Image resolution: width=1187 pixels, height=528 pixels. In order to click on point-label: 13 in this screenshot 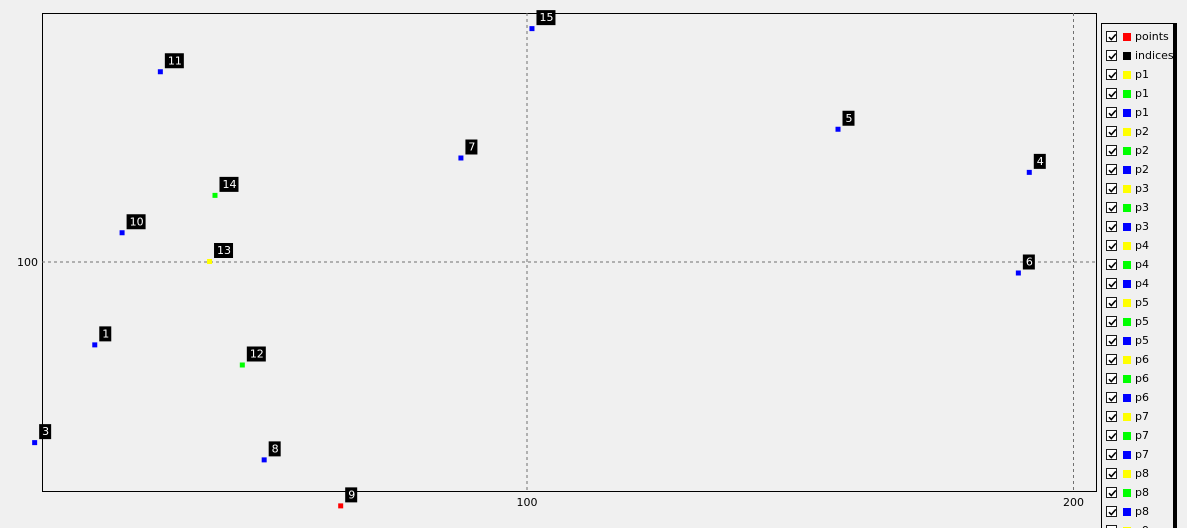, I will do `click(224, 250)`.